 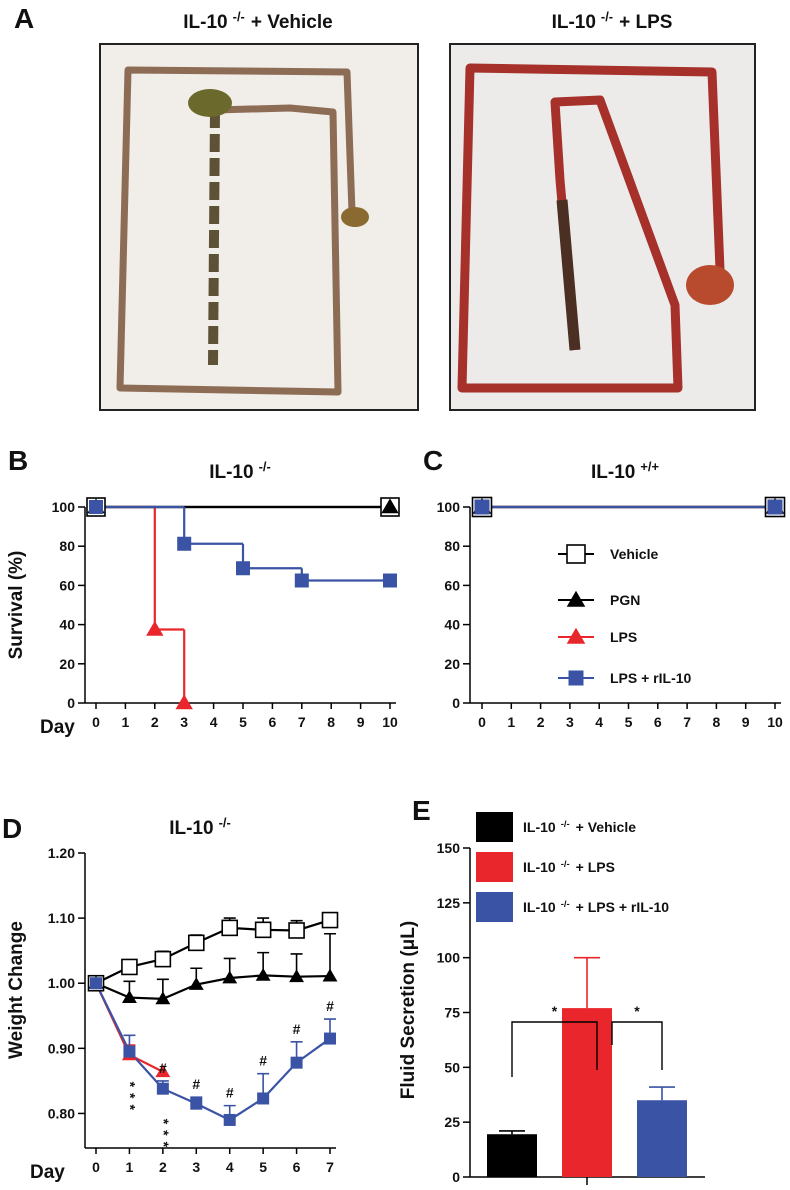 What do you see at coordinates (390, 722) in the screenshot?
I see `x-tick-label: 10` at bounding box center [390, 722].